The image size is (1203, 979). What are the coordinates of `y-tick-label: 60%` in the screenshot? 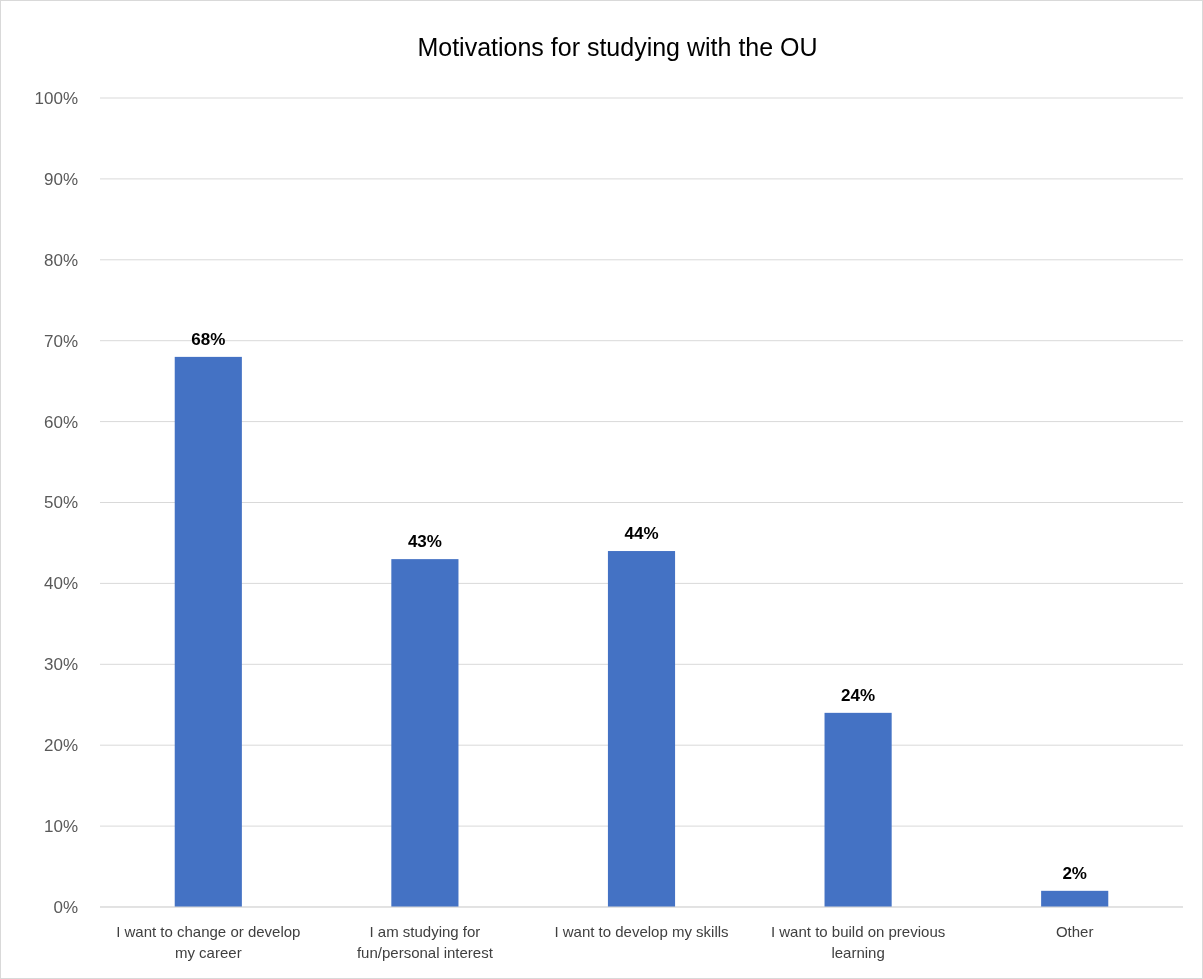 It's located at (60, 422).